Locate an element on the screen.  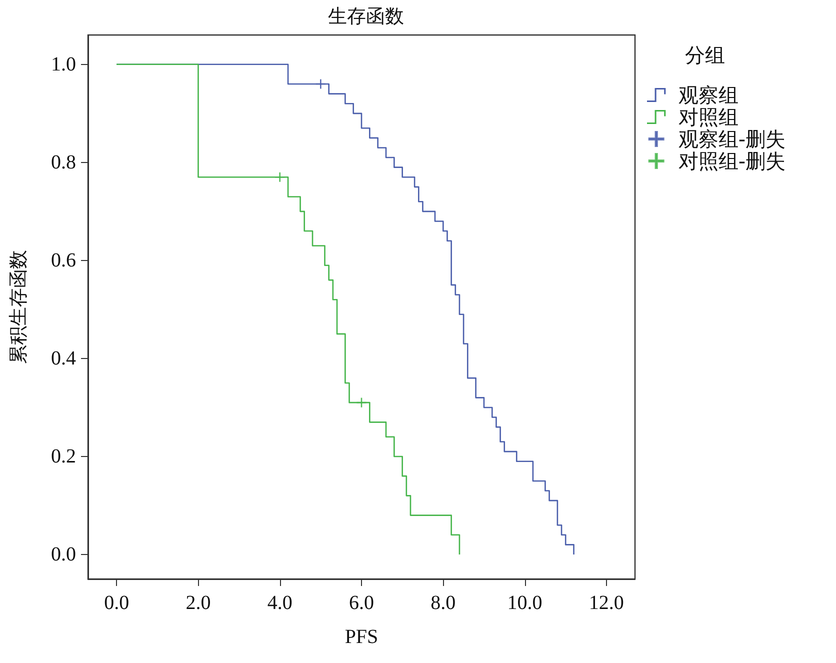
x-tick-label: 12.0 is located at coordinates (606, 603).